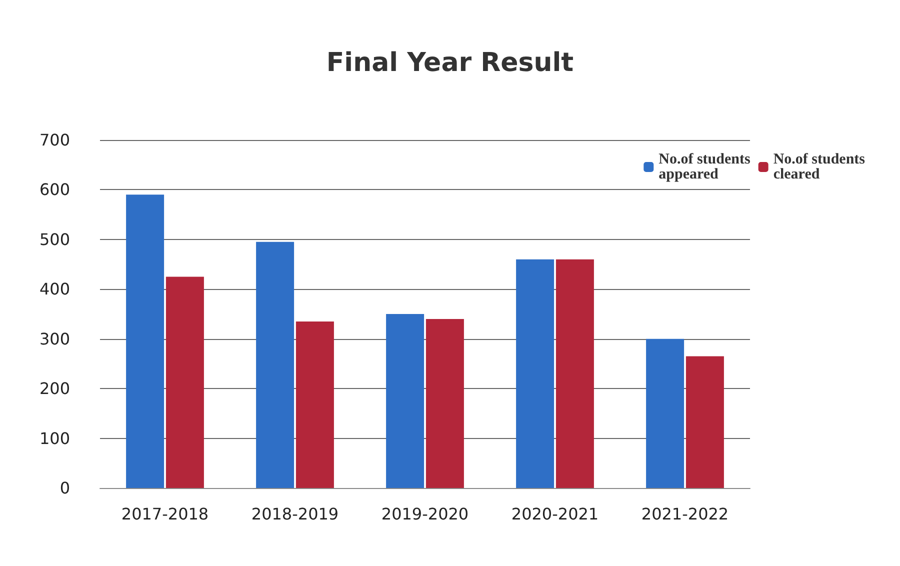 Image resolution: width=900 pixels, height=566 pixels. I want to click on y-tick-label: 400, so click(54, 289).